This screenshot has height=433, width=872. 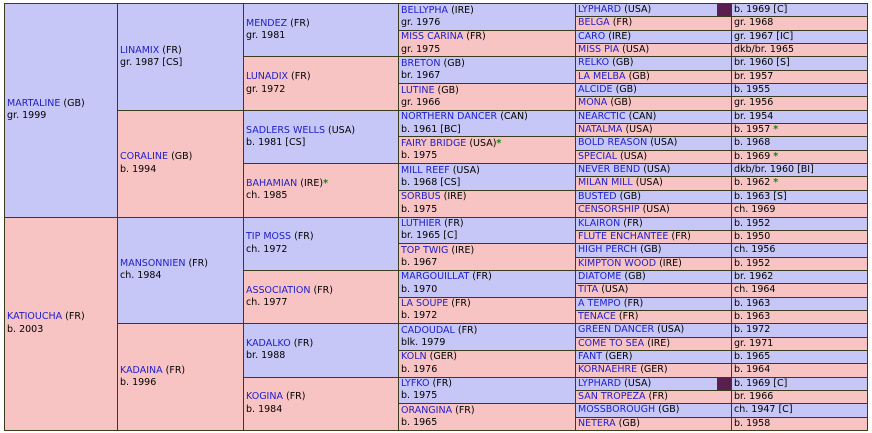 I want to click on horse-name-link: NEVER BEND, so click(x=609, y=170).